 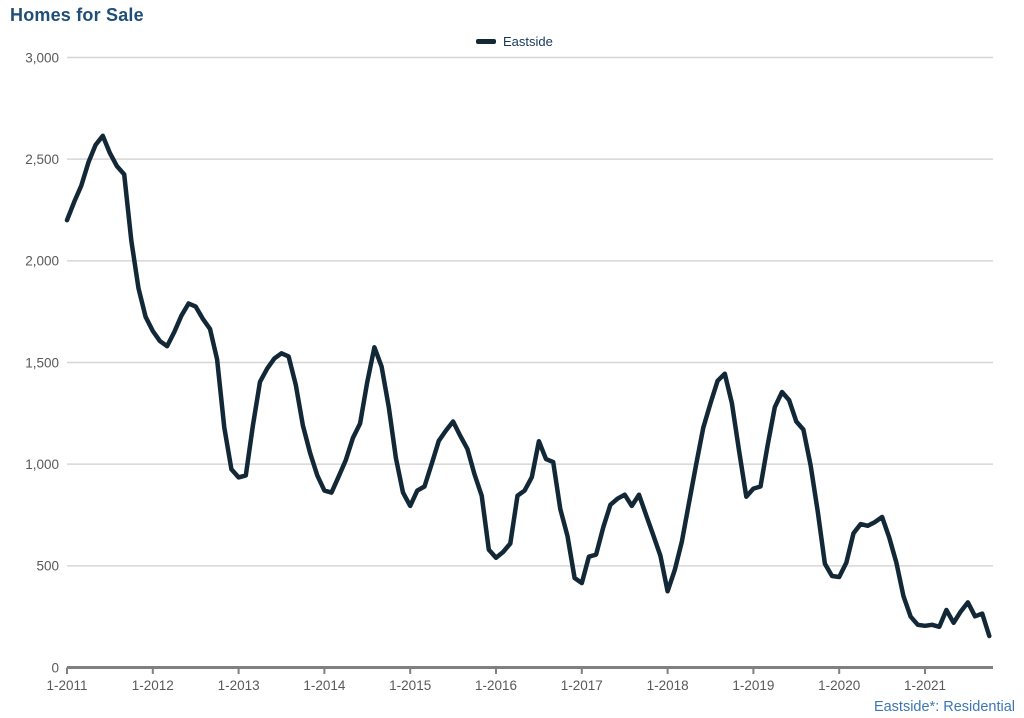 What do you see at coordinates (668, 685) in the screenshot?
I see `x-tick-label: 1-2018` at bounding box center [668, 685].